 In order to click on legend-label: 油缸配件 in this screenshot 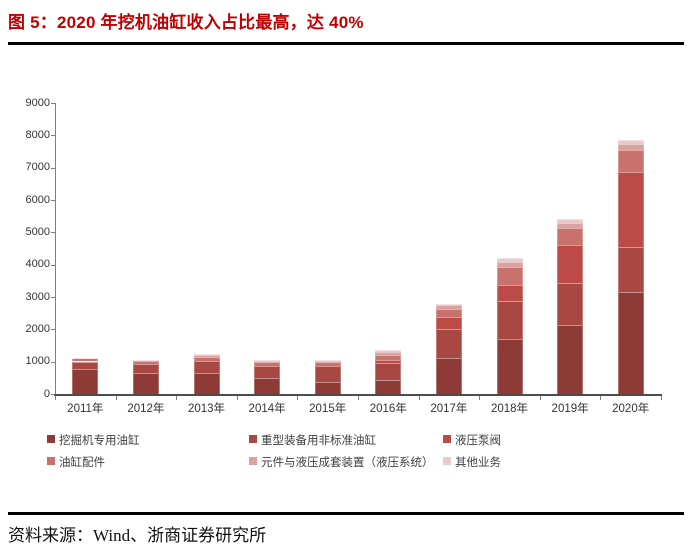, I will do `click(82, 462)`.